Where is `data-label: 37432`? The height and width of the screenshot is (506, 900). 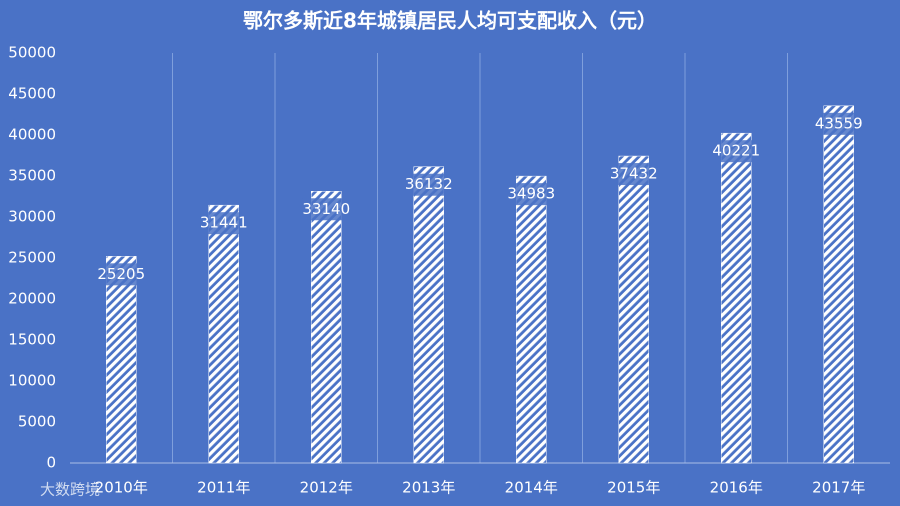
data-label: 37432 is located at coordinates (634, 174).